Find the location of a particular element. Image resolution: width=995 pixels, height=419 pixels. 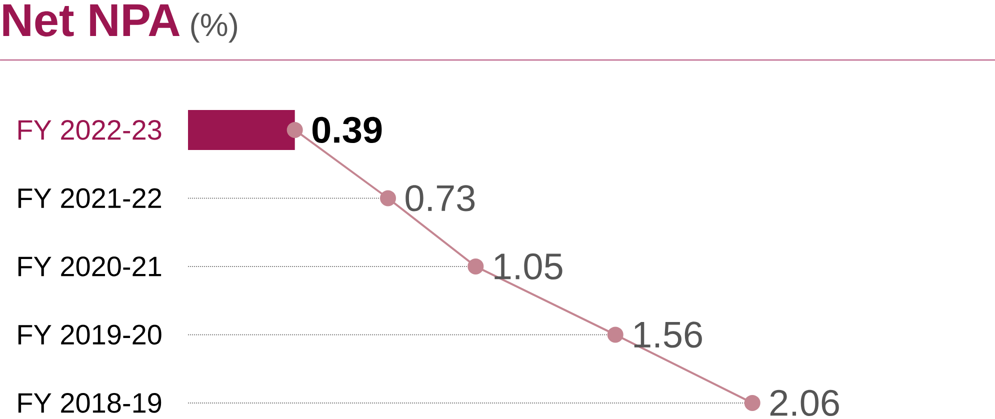

chart-title: Net NPA is located at coordinates (91, 20).